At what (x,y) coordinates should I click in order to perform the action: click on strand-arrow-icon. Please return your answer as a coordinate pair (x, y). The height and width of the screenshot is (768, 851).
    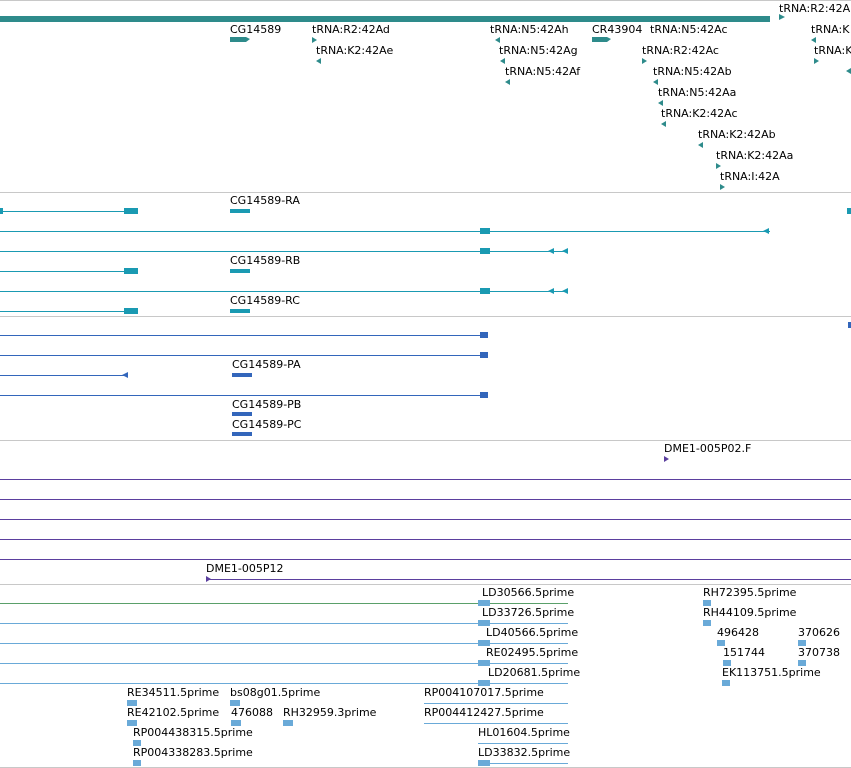
    Looking at the image, I should click on (609, 39).